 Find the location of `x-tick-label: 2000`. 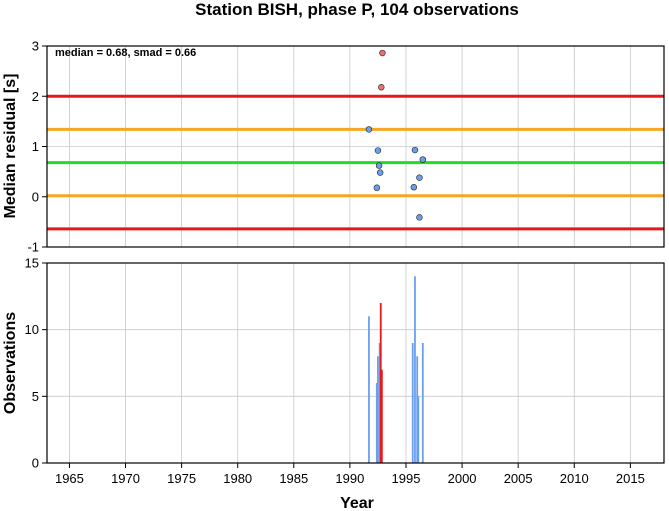

x-tick-label: 2000 is located at coordinates (462, 478).